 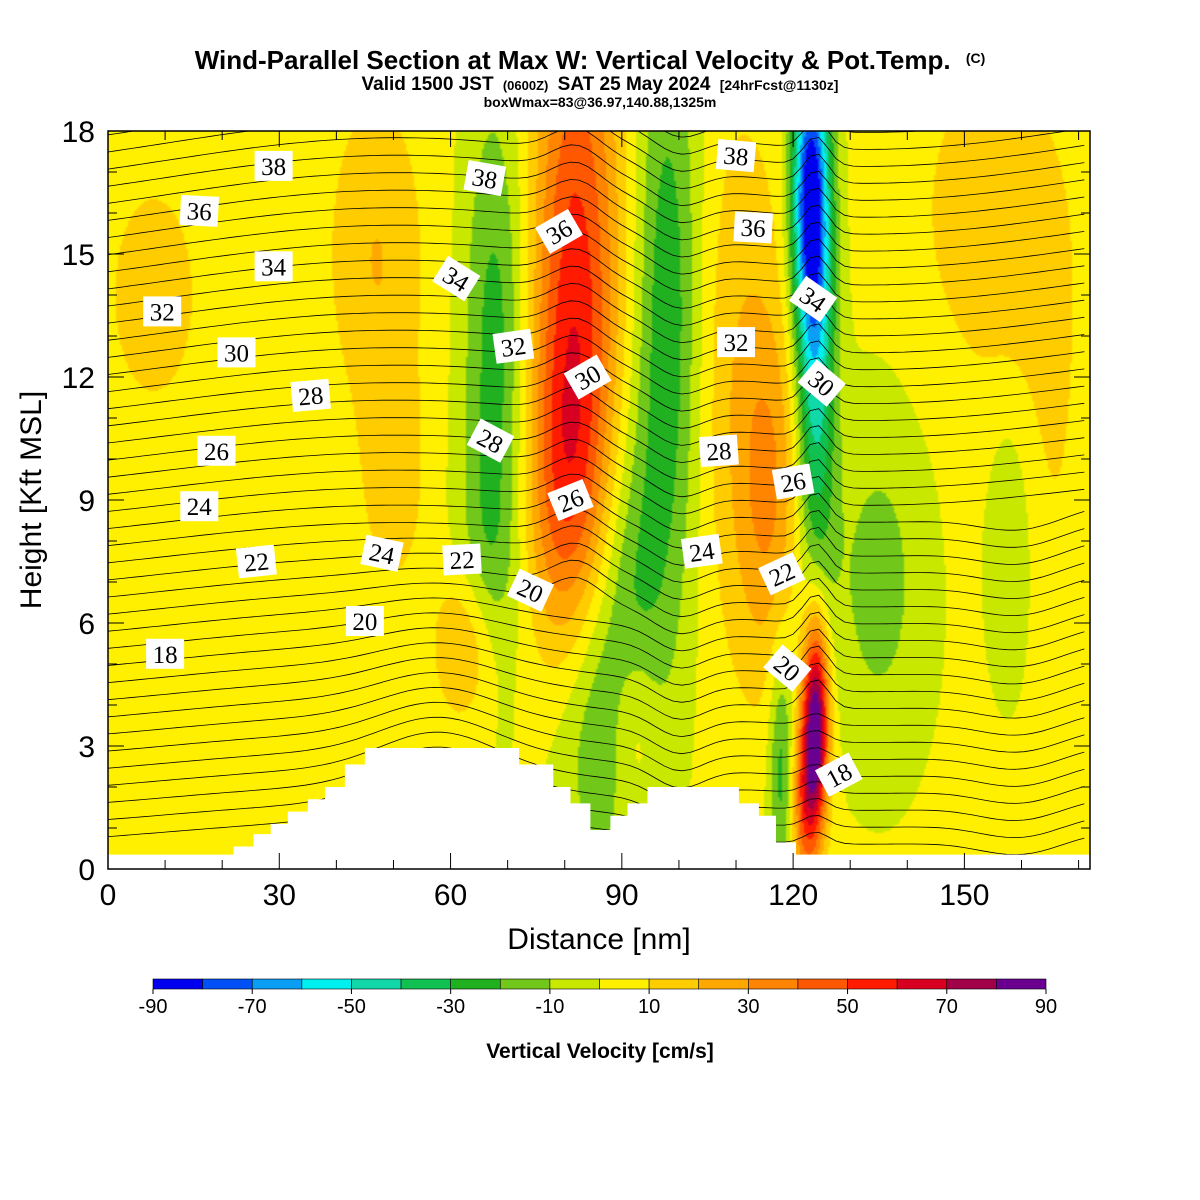 What do you see at coordinates (549, 1007) in the screenshot?
I see `colorbar-tick-label: -10` at bounding box center [549, 1007].